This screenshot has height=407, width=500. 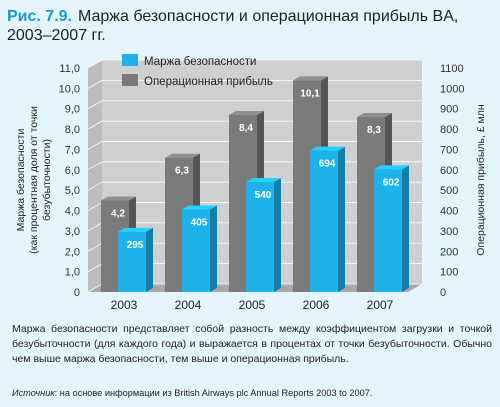 What do you see at coordinates (316, 305) in the screenshot?
I see `x-tick-label: 2006` at bounding box center [316, 305].